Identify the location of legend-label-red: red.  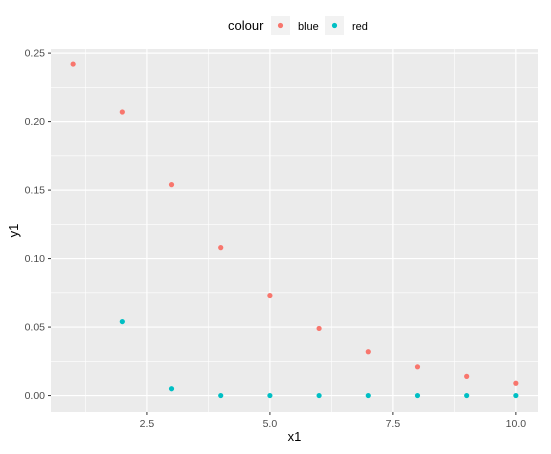
(360, 27).